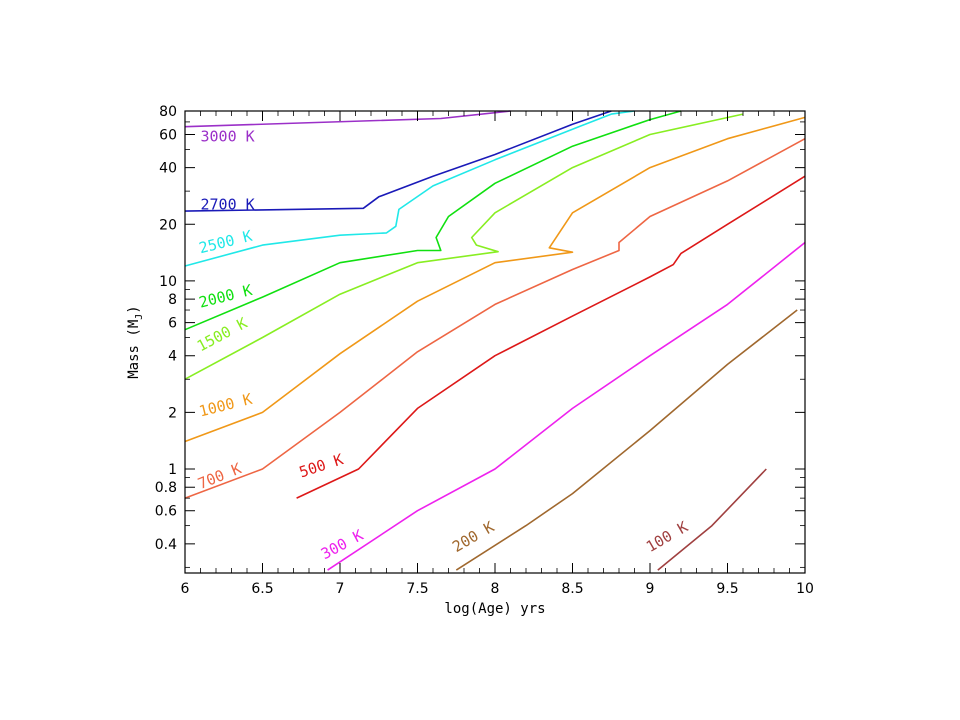  What do you see at coordinates (225, 242) in the screenshot?
I see `series-label-2500k: 2500 K` at bounding box center [225, 242].